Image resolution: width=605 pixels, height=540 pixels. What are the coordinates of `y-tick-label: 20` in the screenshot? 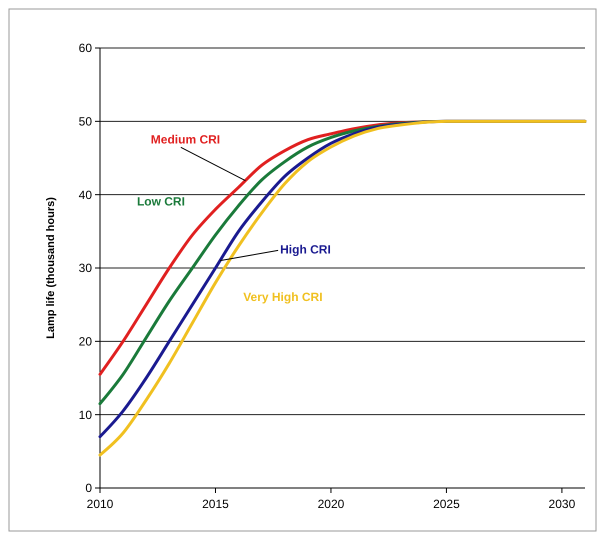 It's located at (85, 341).